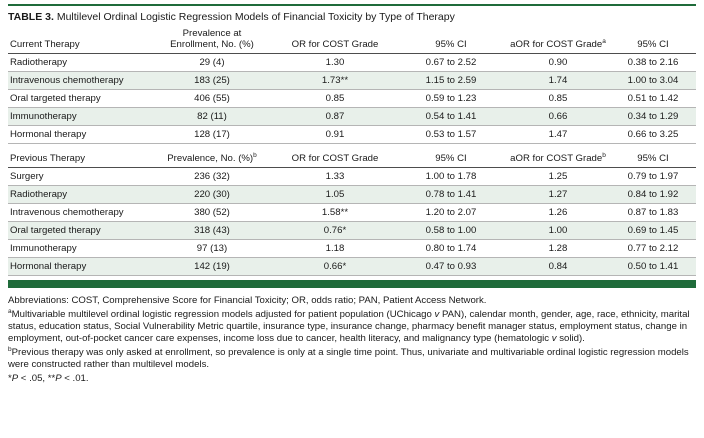 Image resolution: width=704 pixels, height=438 pixels. What do you see at coordinates (451, 194) in the screenshot?
I see `ci-cell: 0.78 to 1.41` at bounding box center [451, 194].